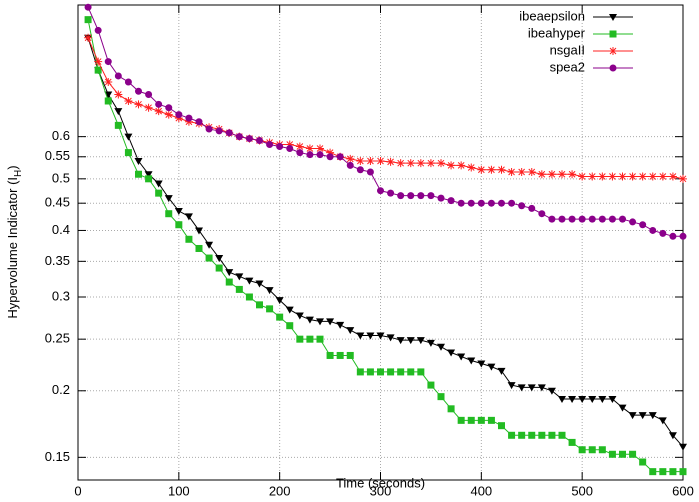 The height and width of the screenshot is (502, 699). I want to click on y-tick-label: 0.15, so click(57, 456).